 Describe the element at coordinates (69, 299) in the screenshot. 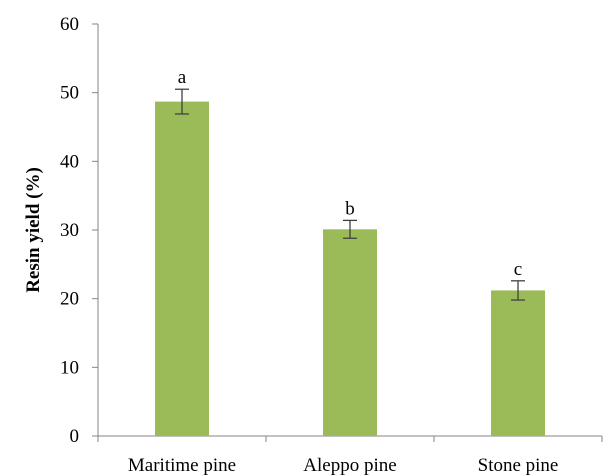

I see `y-tick-label: 20` at that location.